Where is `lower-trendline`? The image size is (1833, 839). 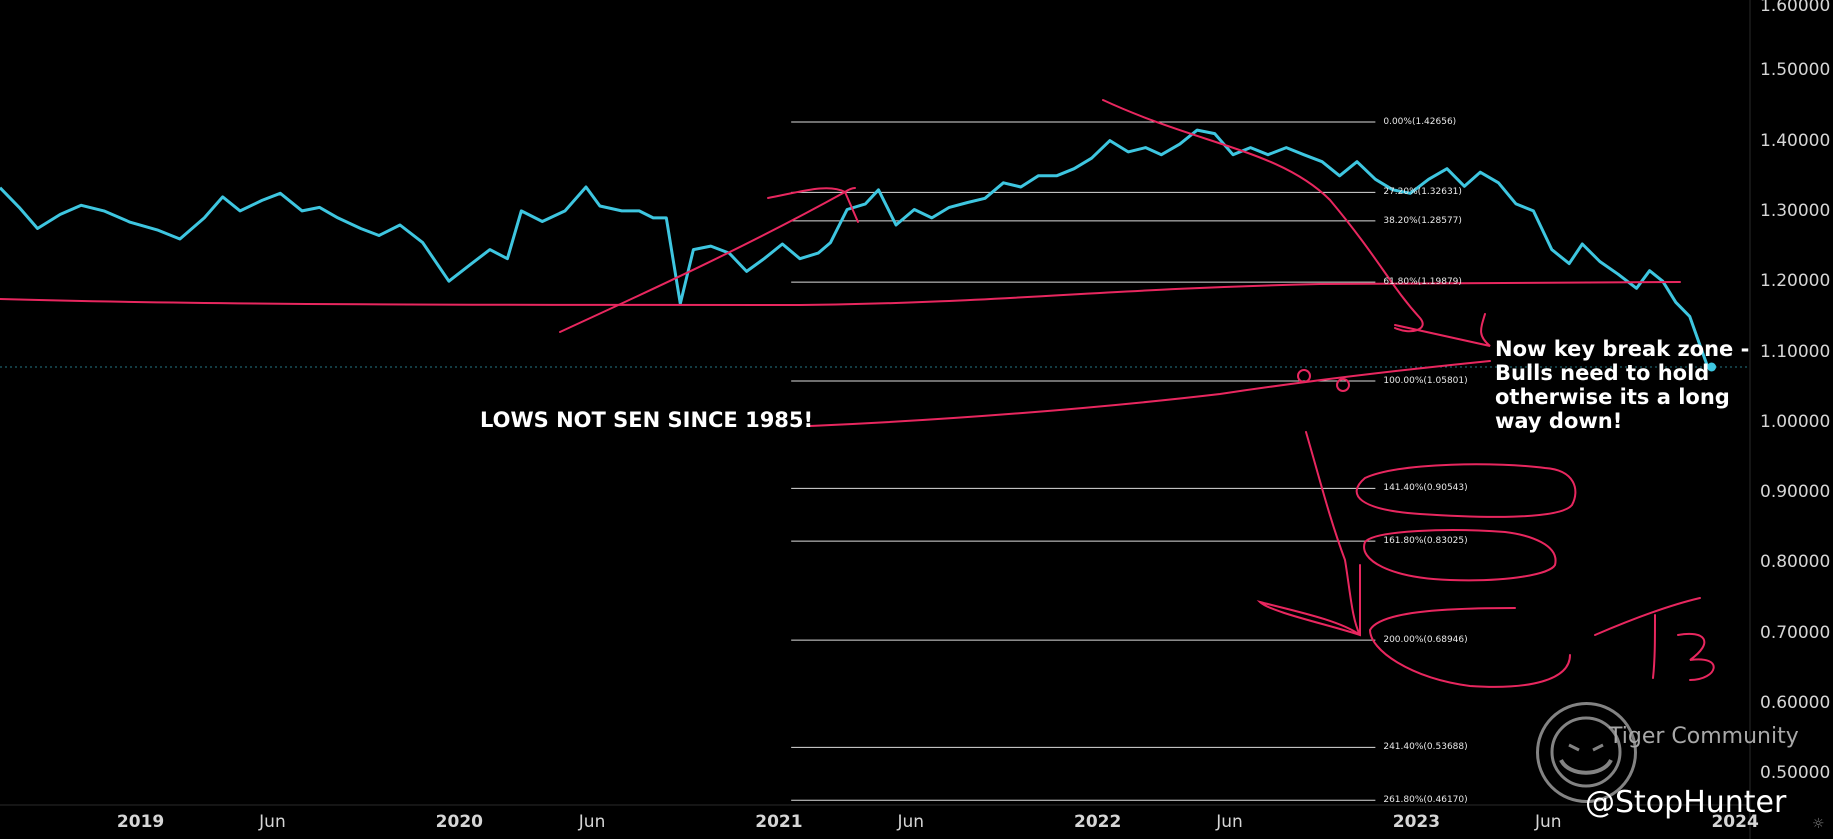
lower-trendline is located at coordinates (1150, 393).